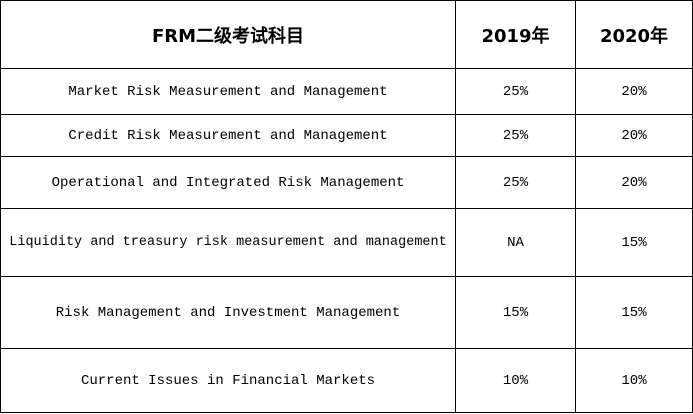 This screenshot has width=693, height=414. What do you see at coordinates (515, 34) in the screenshot?
I see `header-year-2019: 2019年` at bounding box center [515, 34].